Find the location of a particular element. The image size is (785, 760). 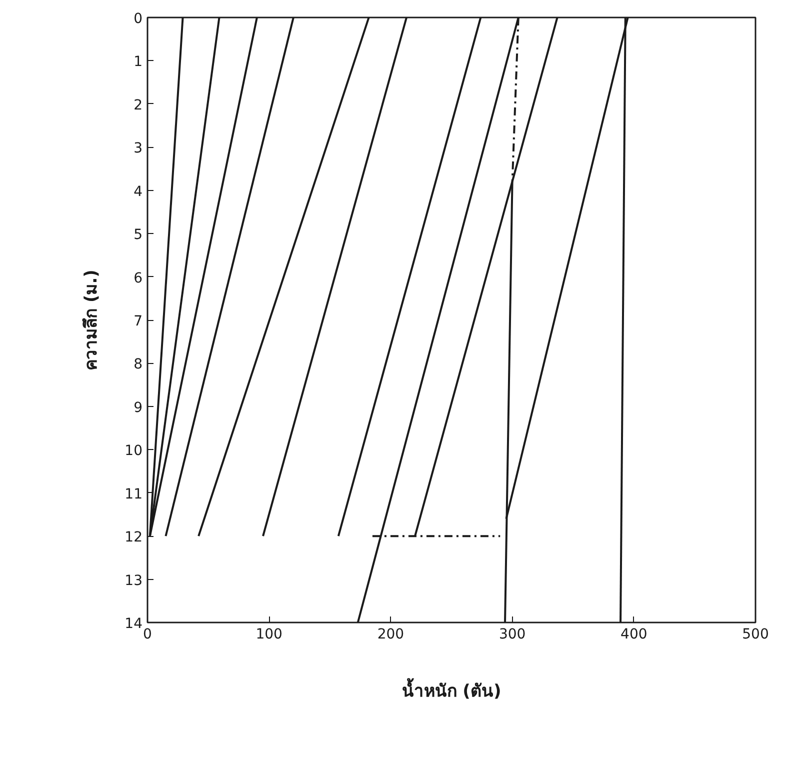

x-tick-label: 400 is located at coordinates (634, 634).